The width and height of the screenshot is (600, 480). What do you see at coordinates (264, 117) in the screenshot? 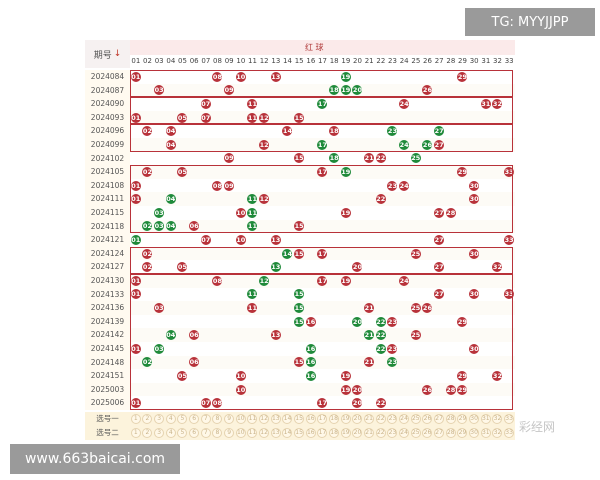
I see `red-ball: 12` at bounding box center [264, 117].